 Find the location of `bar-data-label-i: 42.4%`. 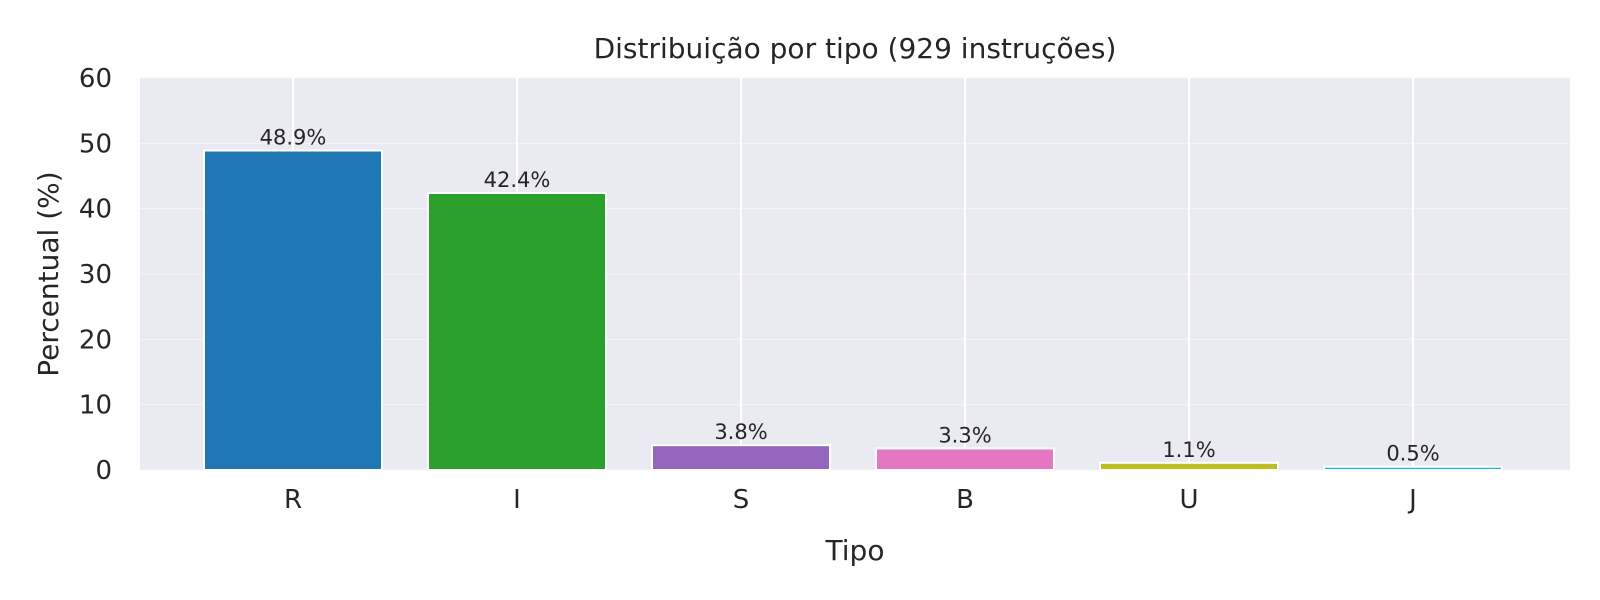

bar-data-label-i: 42.4% is located at coordinates (517, 180).